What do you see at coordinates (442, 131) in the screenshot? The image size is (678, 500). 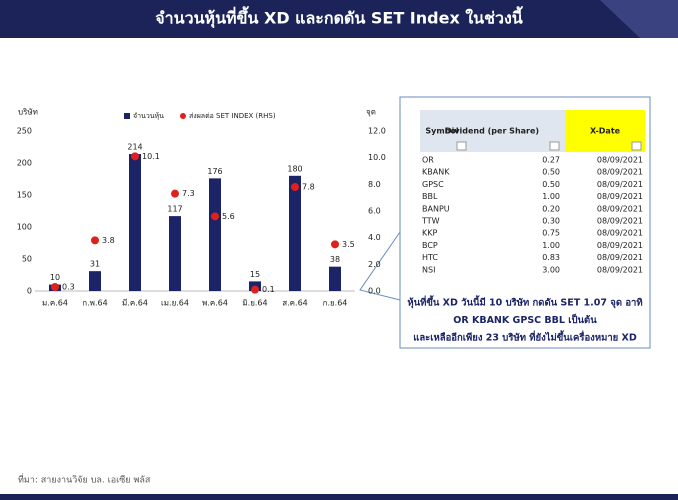 I see `table-header: Symbol` at bounding box center [442, 131].